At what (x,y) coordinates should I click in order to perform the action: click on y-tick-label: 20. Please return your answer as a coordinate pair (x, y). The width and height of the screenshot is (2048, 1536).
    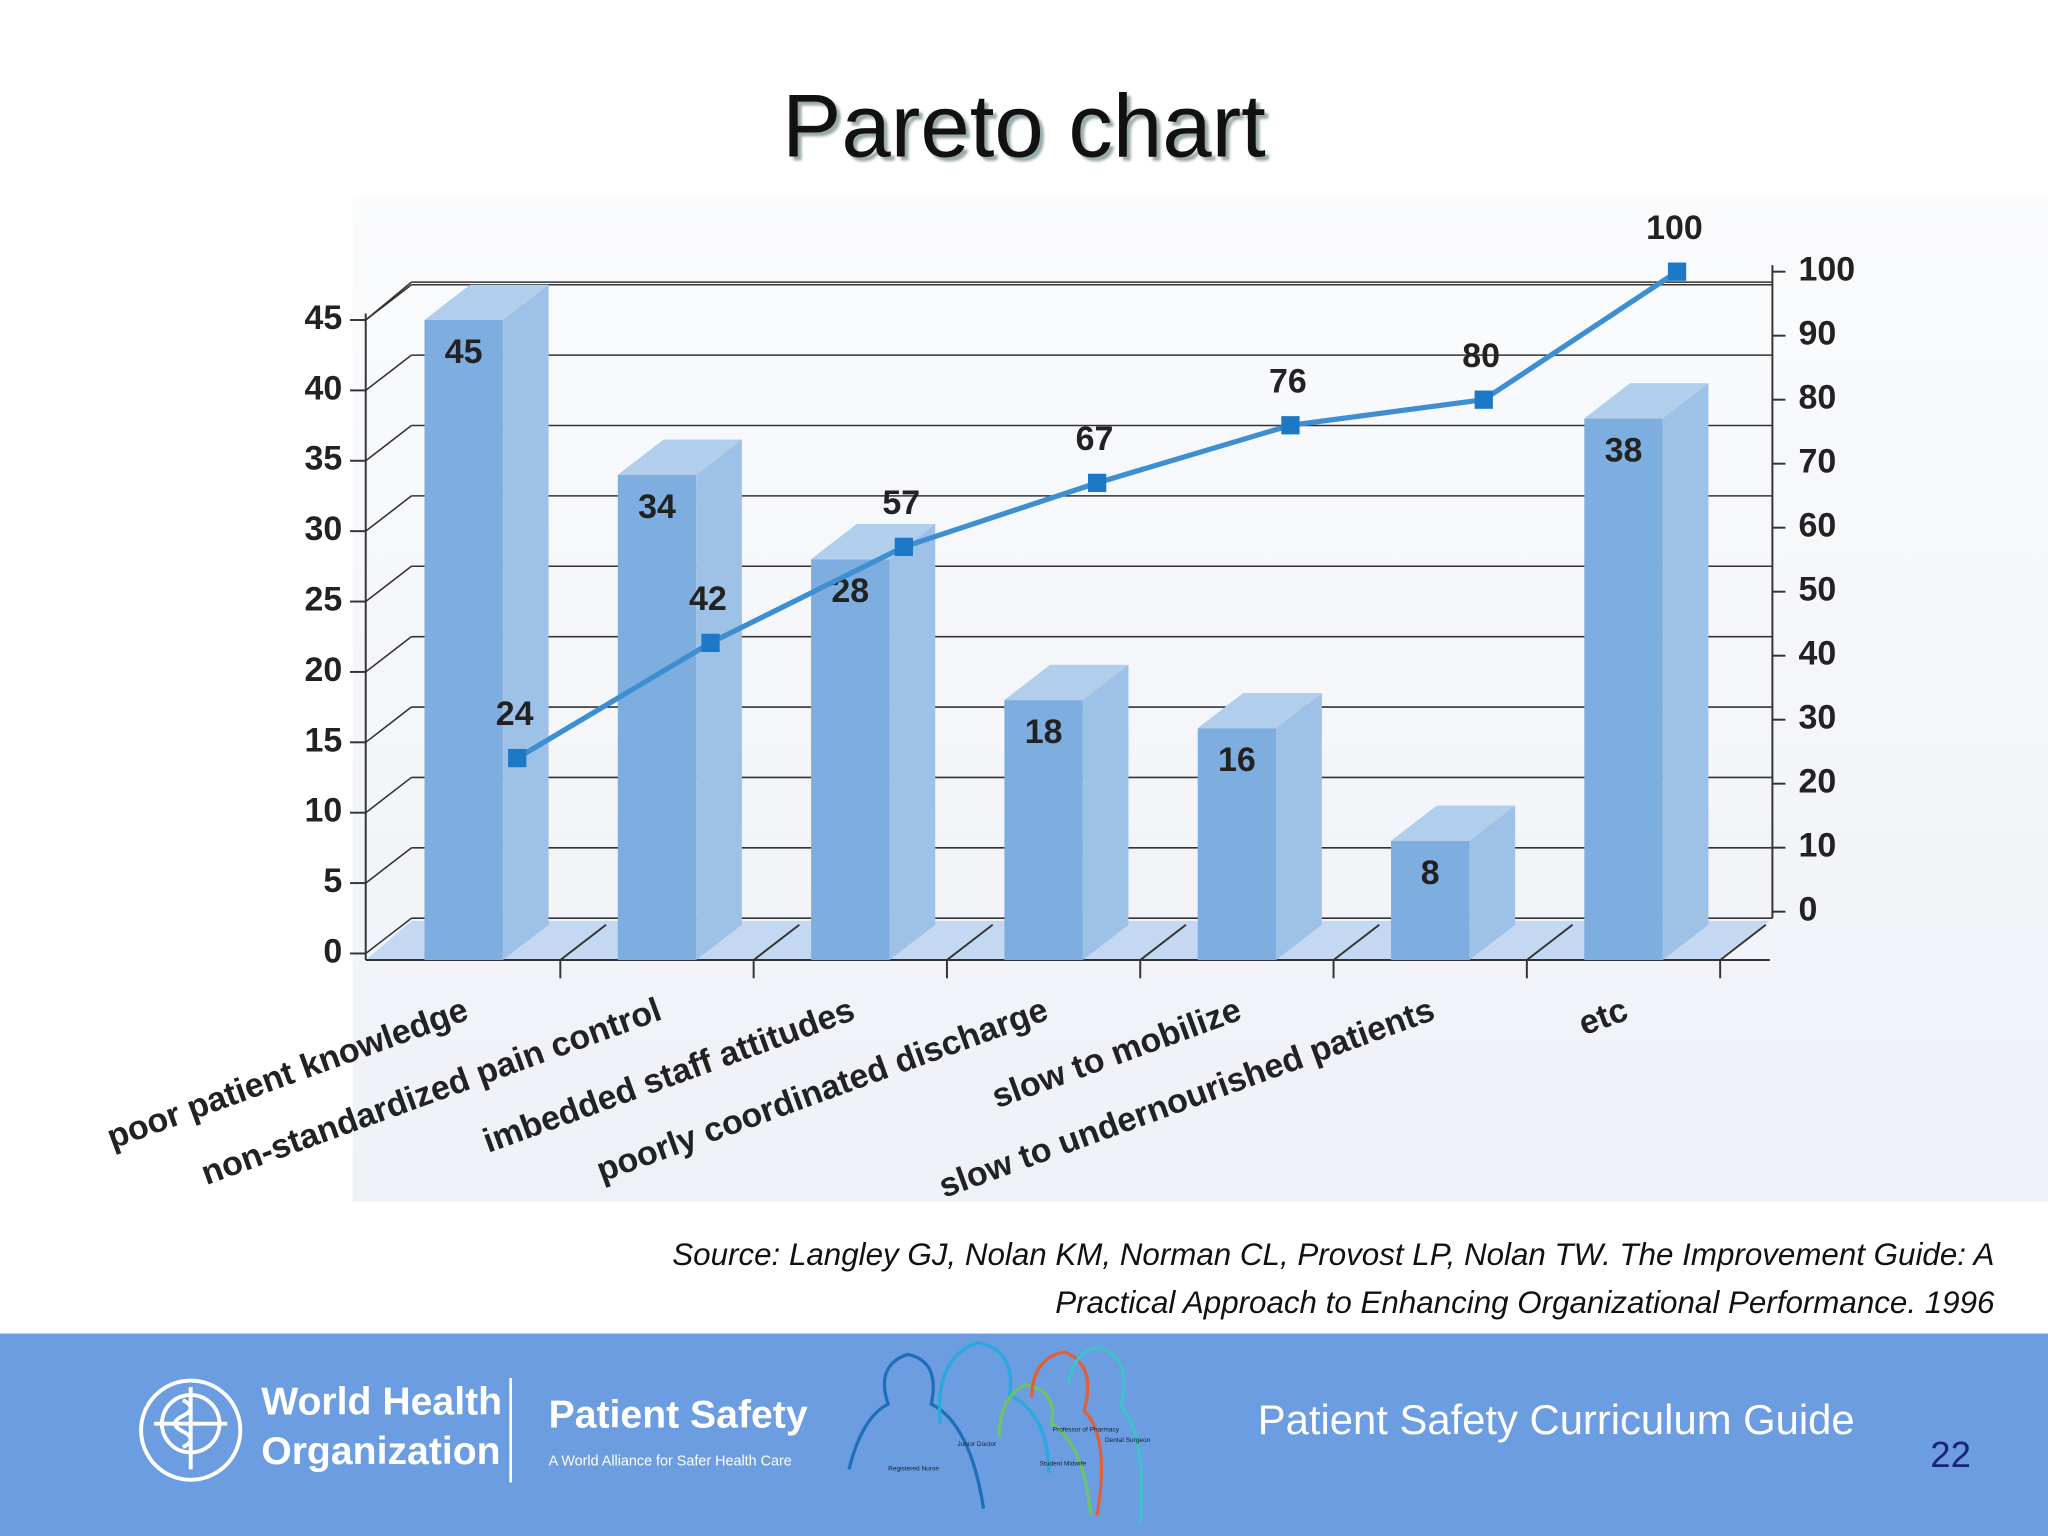
    Looking at the image, I should click on (323, 670).